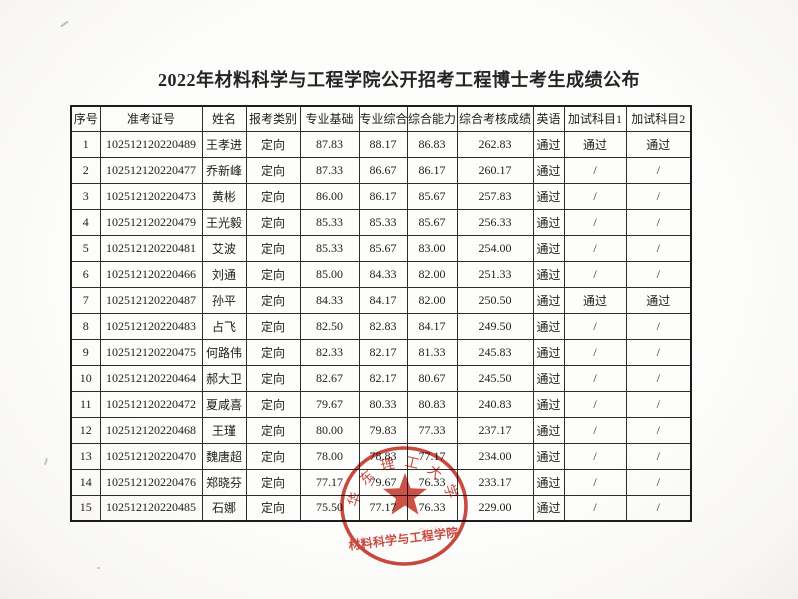 This screenshot has width=798, height=599. What do you see at coordinates (548, 118) in the screenshot?
I see `column-header: 英语` at bounding box center [548, 118].